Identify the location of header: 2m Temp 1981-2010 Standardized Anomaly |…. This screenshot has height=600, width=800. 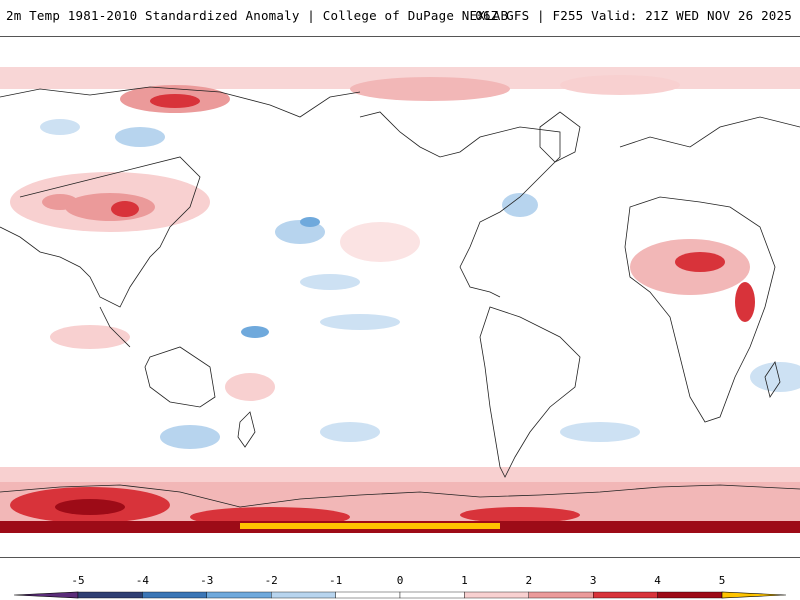
(400, 18).